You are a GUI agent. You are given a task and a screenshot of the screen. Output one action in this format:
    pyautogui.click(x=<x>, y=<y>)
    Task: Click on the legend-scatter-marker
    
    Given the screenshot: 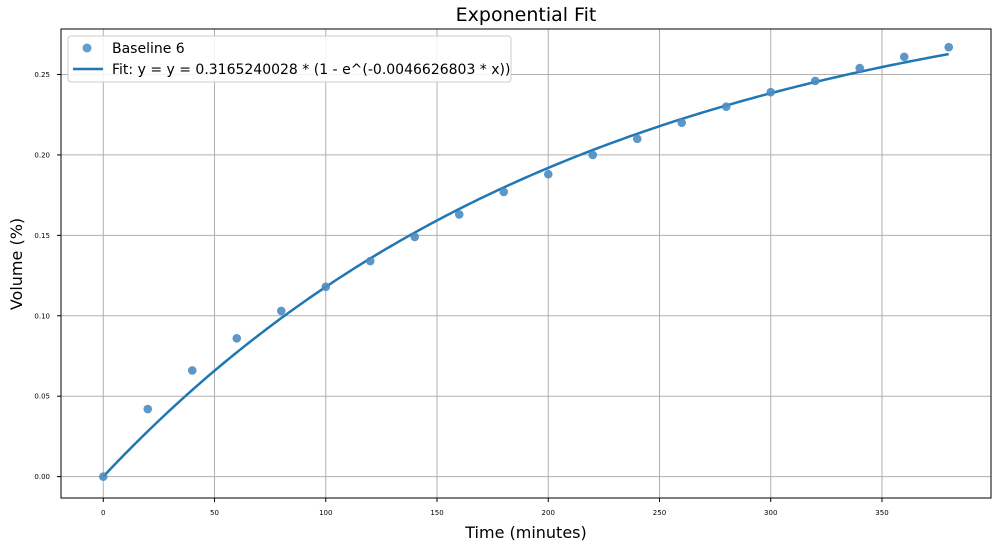 What is the action you would take?
    pyautogui.click(x=87, y=48)
    